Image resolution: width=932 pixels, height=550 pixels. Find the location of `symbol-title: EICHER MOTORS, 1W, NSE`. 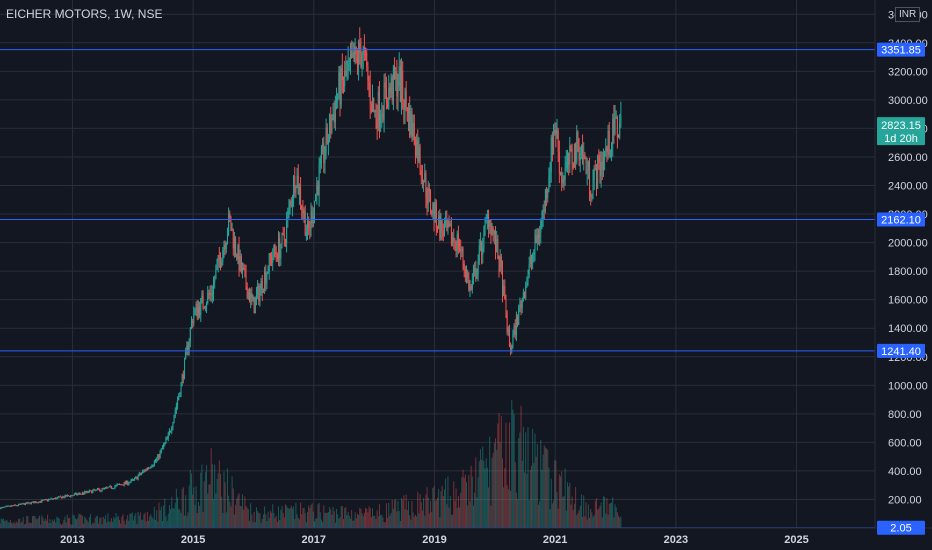

symbol-title: EICHER MOTORS, 1W, NSE is located at coordinates (84, 14).